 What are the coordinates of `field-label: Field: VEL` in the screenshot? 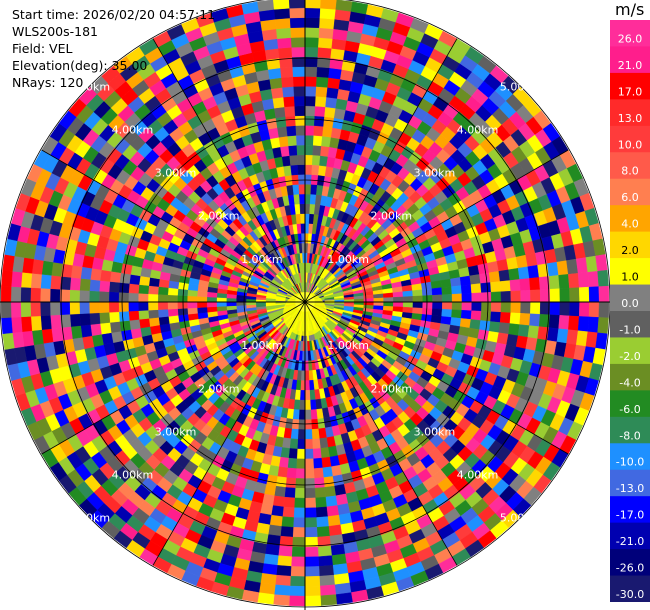 It's located at (42, 48).